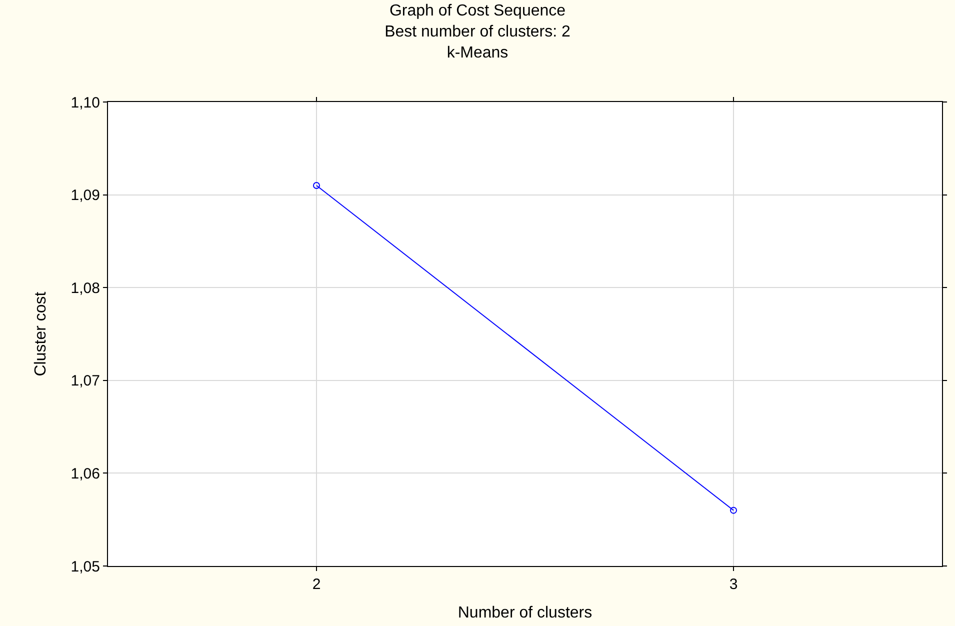  I want to click on y-tick-label: 1,07, so click(85, 381).